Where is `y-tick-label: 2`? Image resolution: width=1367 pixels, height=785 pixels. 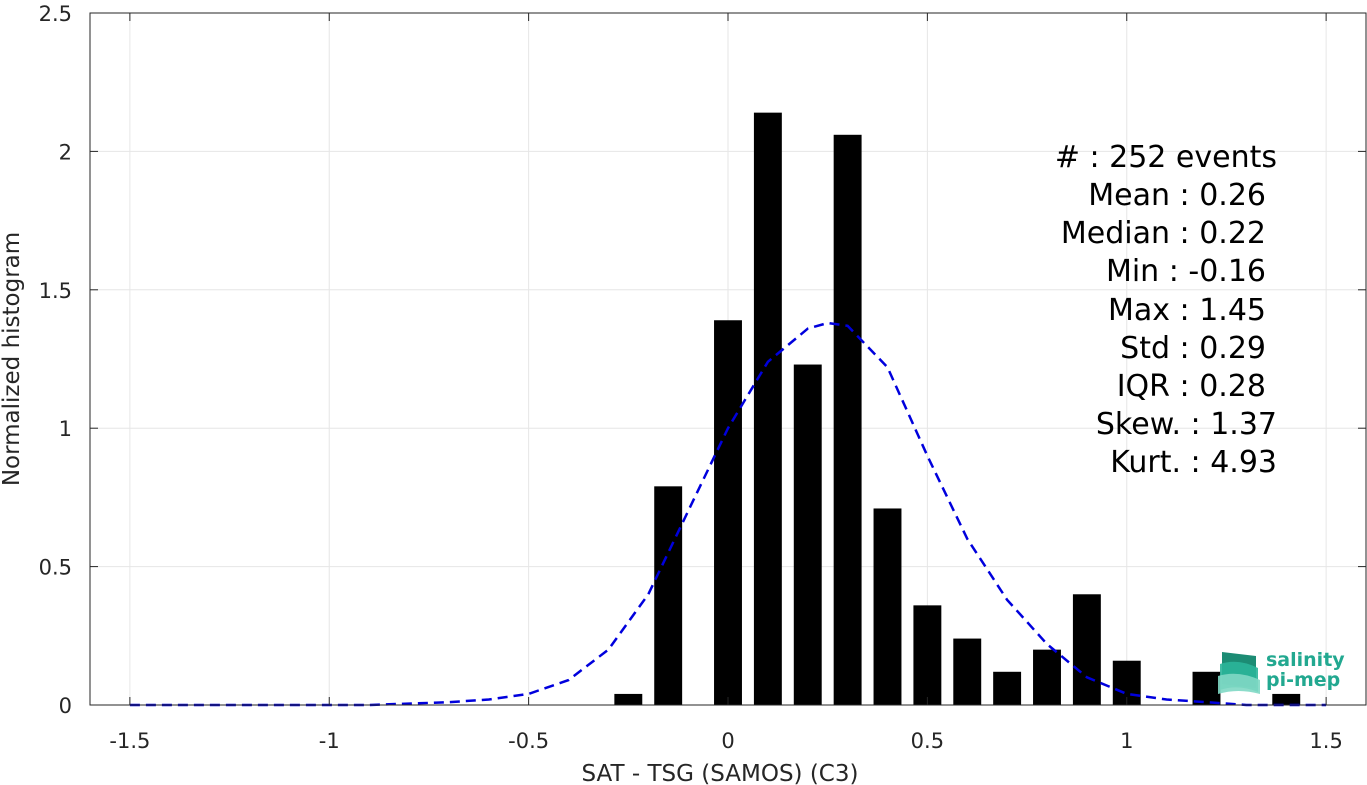 y-tick-label: 2 is located at coordinates (65, 152).